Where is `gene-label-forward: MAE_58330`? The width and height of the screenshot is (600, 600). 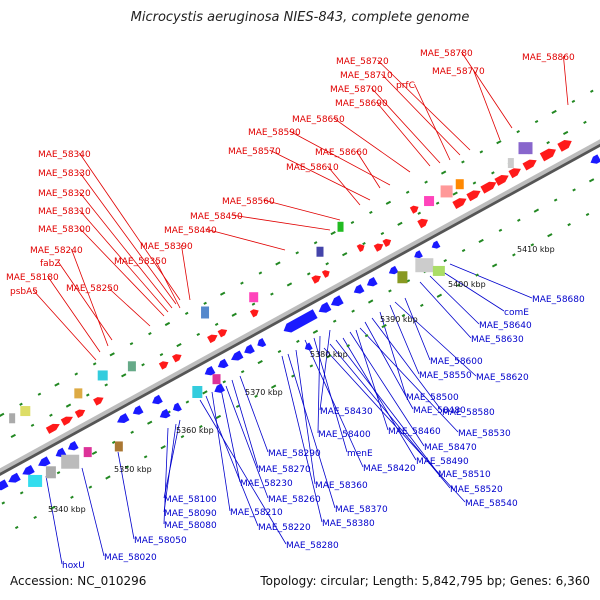 gene-label-forward: MAE_58330 is located at coordinates (64, 174).